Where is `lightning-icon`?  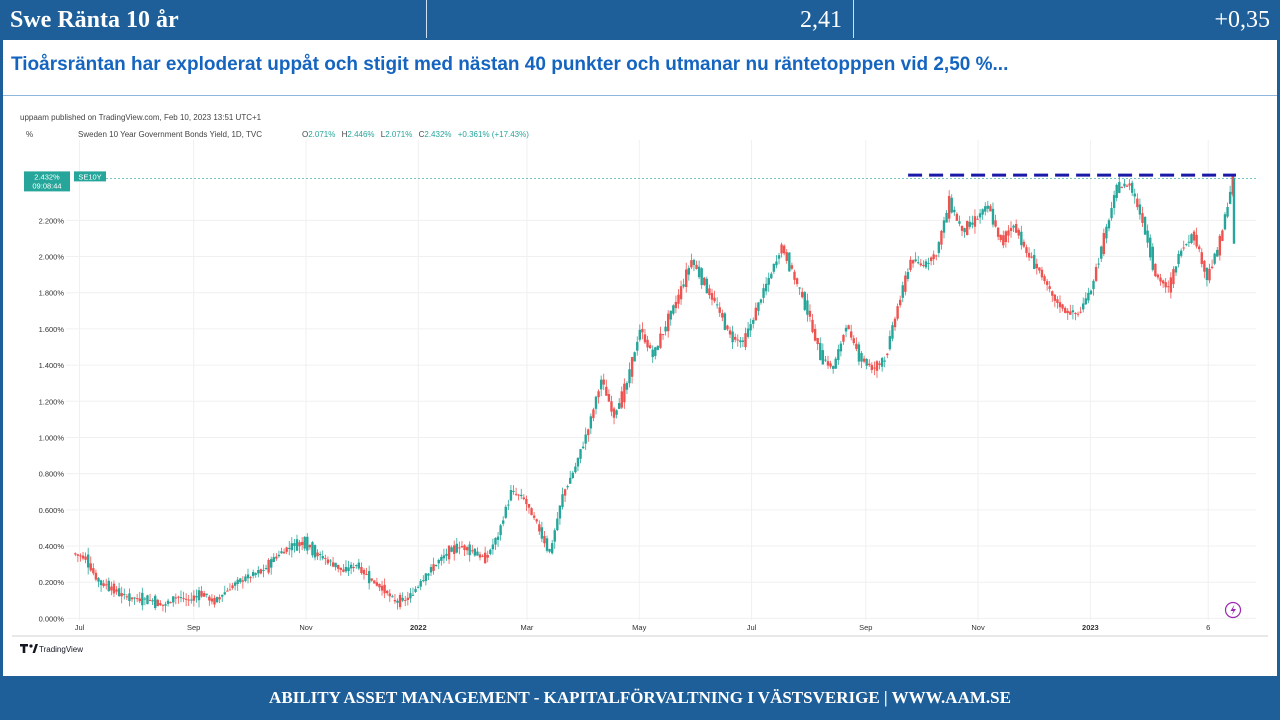 lightning-icon is located at coordinates (1233, 610).